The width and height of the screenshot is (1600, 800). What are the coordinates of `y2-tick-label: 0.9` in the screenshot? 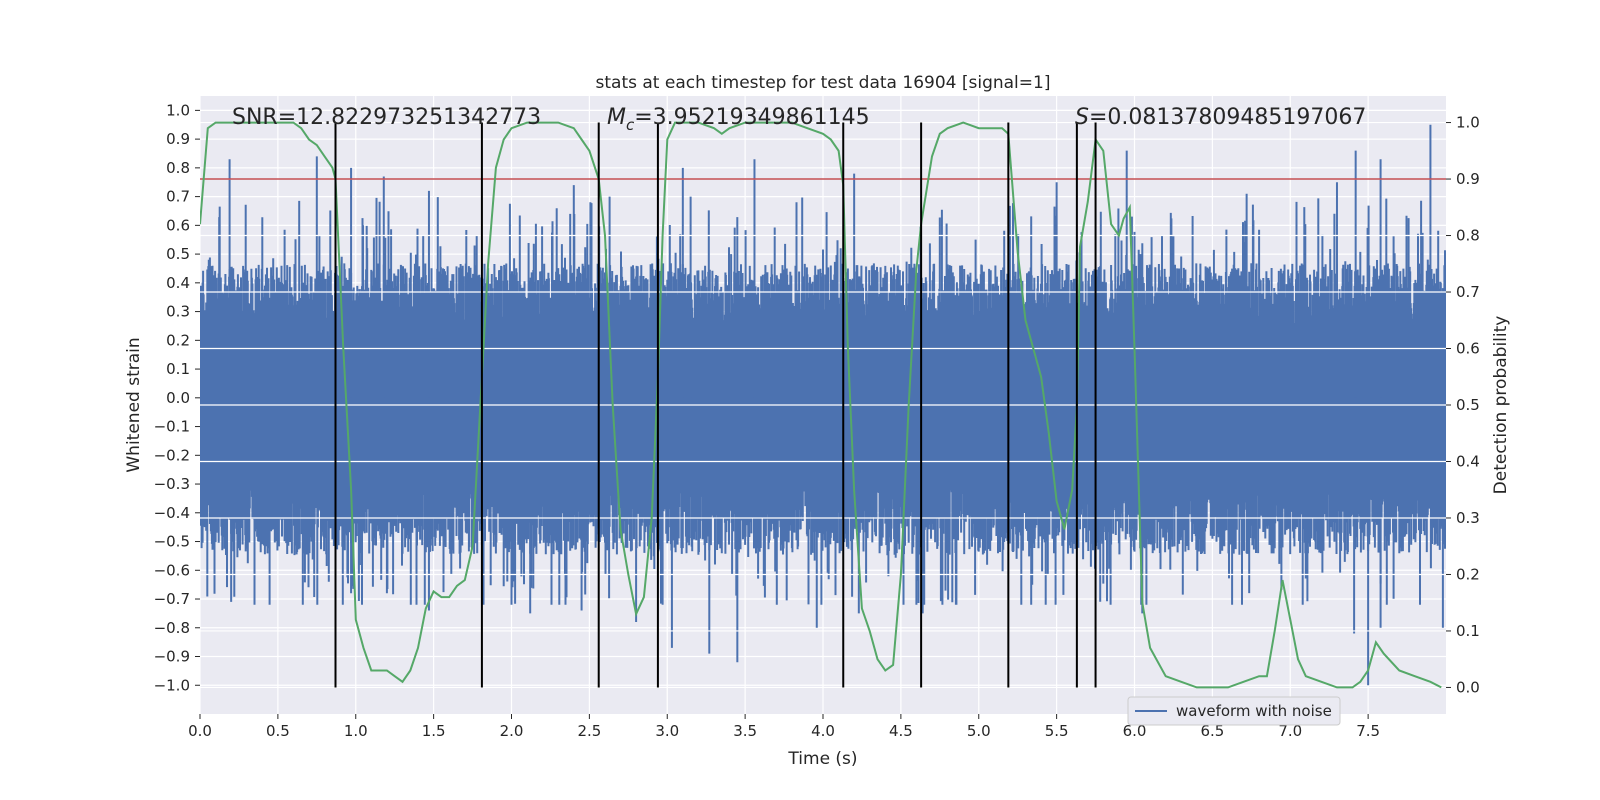 It's located at (1468, 179).